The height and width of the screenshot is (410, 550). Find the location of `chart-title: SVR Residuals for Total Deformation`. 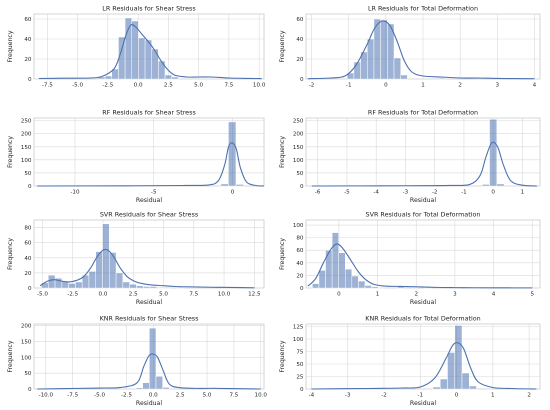

chart-title: SVR Residuals for Total Deformation is located at coordinates (423, 215).